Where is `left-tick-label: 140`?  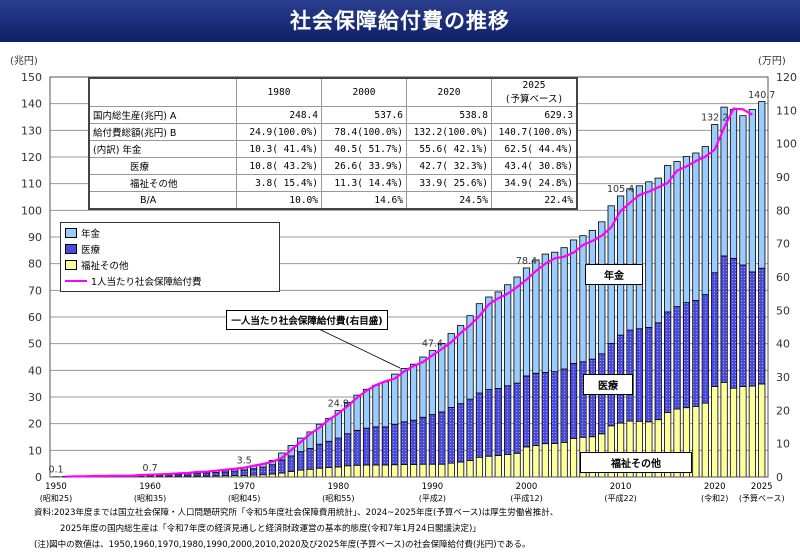 left-tick-label: 140 is located at coordinates (31, 104).